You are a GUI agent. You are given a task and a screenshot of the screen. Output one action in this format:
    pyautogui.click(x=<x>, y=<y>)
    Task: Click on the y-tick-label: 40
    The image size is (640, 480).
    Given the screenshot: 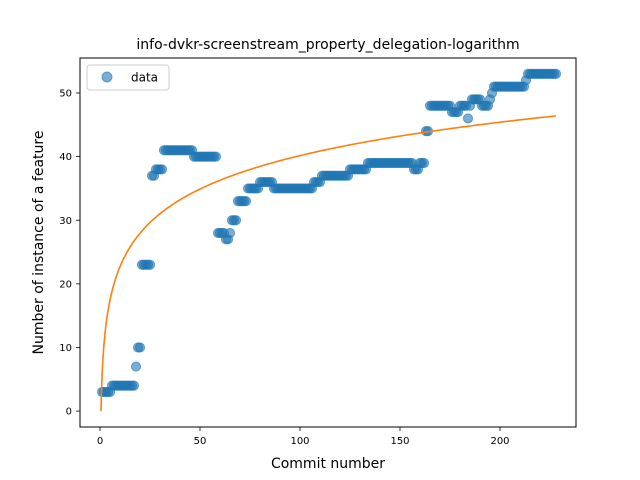 What is the action you would take?
    pyautogui.click(x=65, y=157)
    